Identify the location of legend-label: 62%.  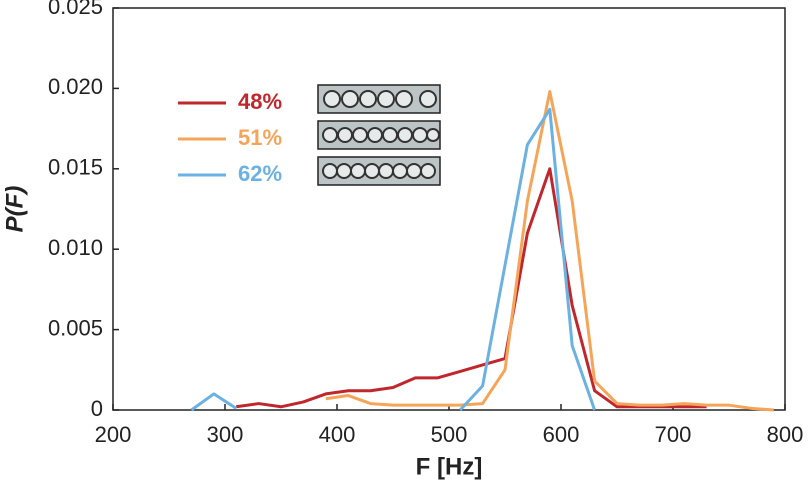
(260, 173).